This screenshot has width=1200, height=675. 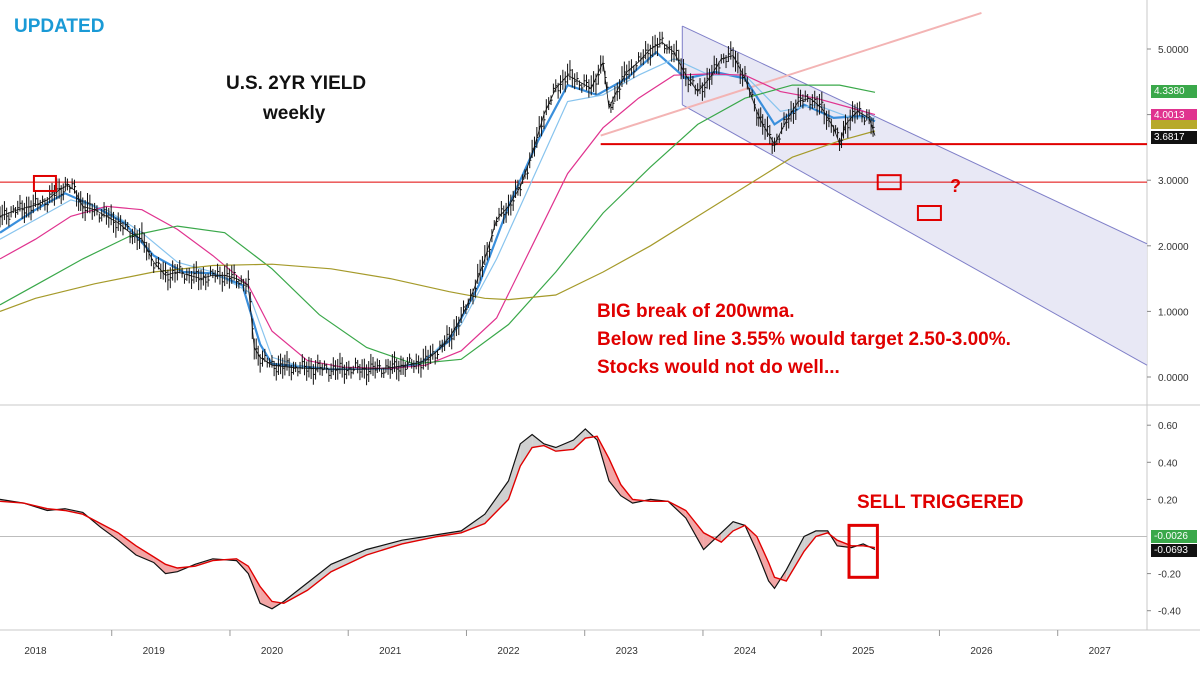 I want to click on date-tick-label: 2027, so click(x=1100, y=651).